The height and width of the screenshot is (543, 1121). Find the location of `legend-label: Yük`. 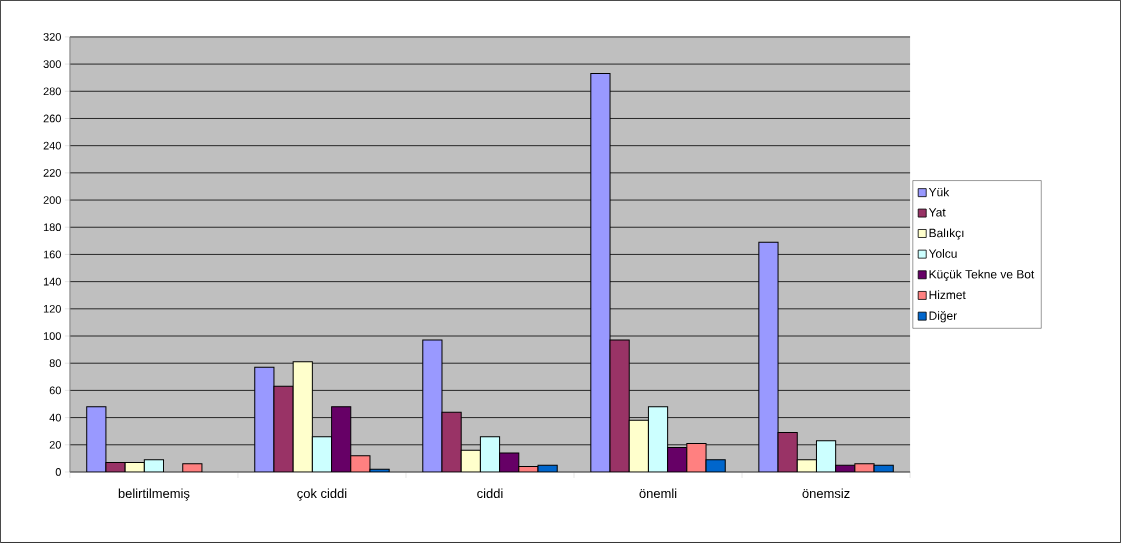

legend-label: Yük is located at coordinates (939, 192).